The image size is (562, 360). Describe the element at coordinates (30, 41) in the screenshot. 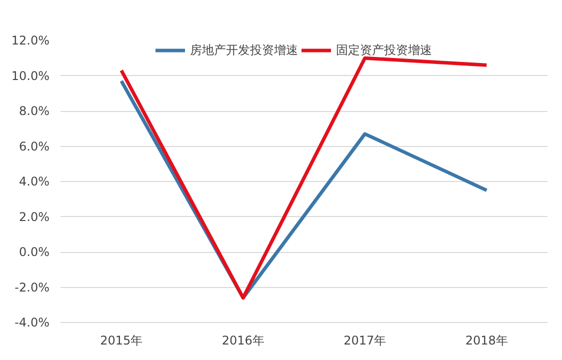

I see `y-tick-label: 12.0%` at that location.